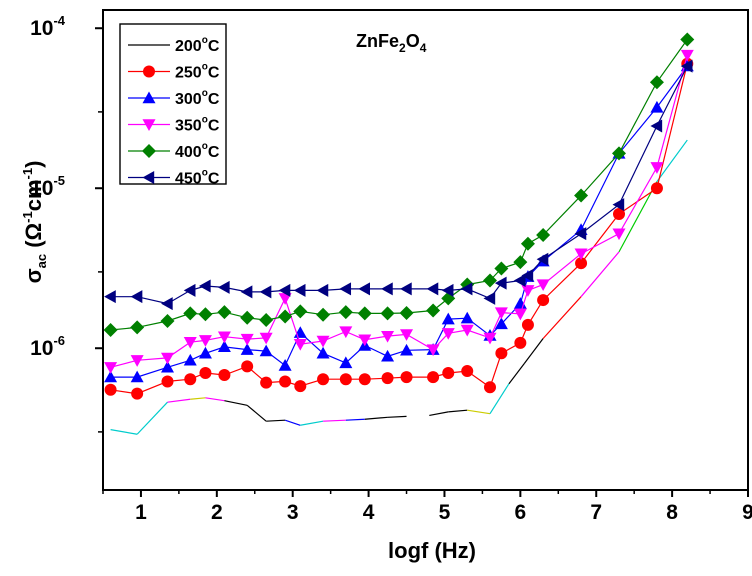  What do you see at coordinates (48, 26) in the screenshot?
I see `y-tick-label: 10⁻⁴` at bounding box center [48, 26].